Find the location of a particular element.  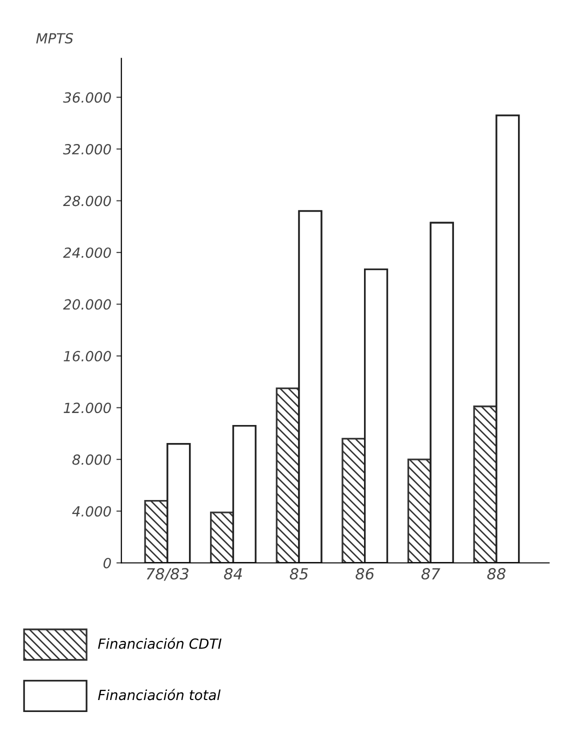

legend-label: Financiación CDTI is located at coordinates (160, 643).